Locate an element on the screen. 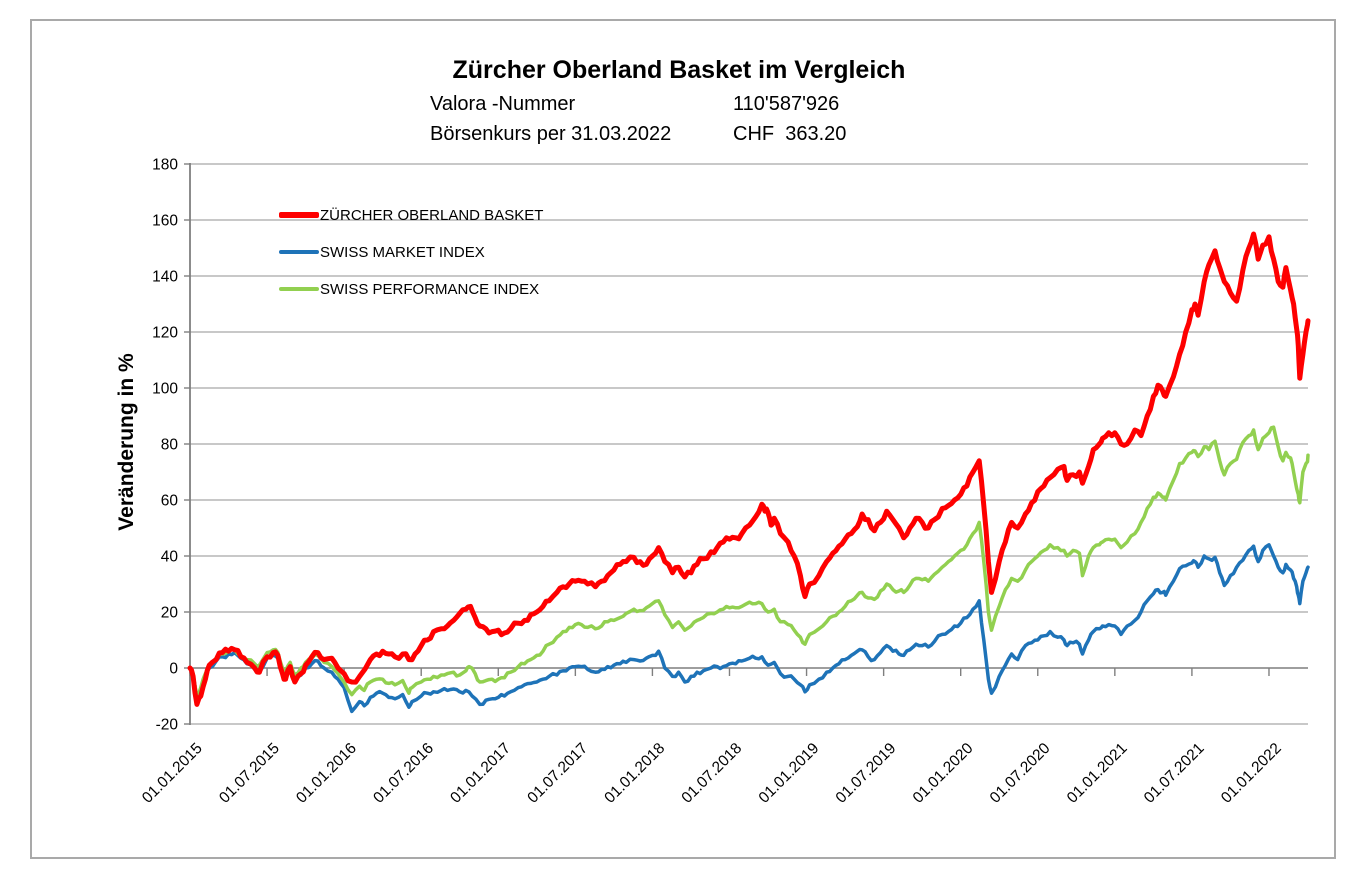 This screenshot has height=877, width=1368. x-tick-label: 01.07.2016 is located at coordinates (403, 773).